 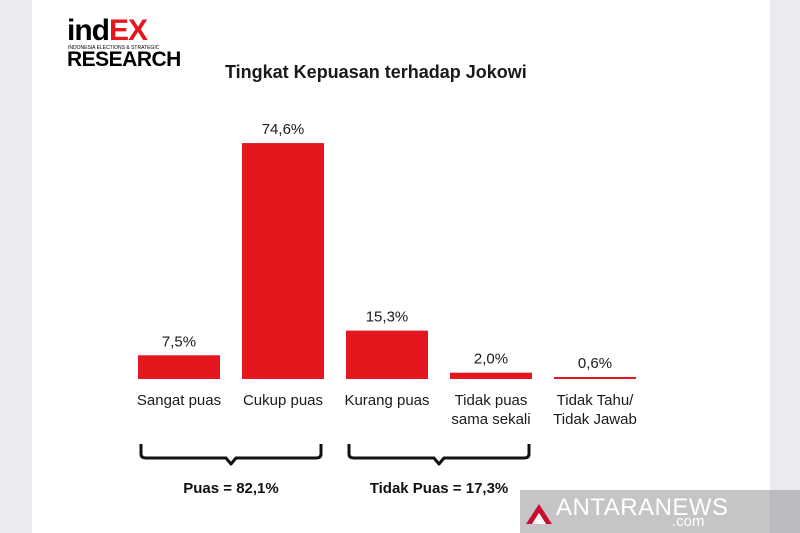 What do you see at coordinates (539, 514) in the screenshot?
I see `antara-logo-icon` at bounding box center [539, 514].